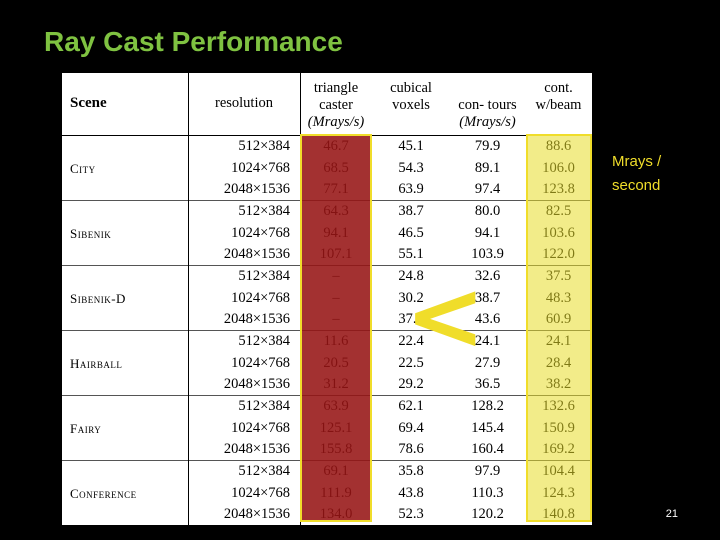 The width and height of the screenshot is (720, 540). What do you see at coordinates (487, 167) in the screenshot?
I see `contours-cell: 89.1` at bounding box center [487, 167].